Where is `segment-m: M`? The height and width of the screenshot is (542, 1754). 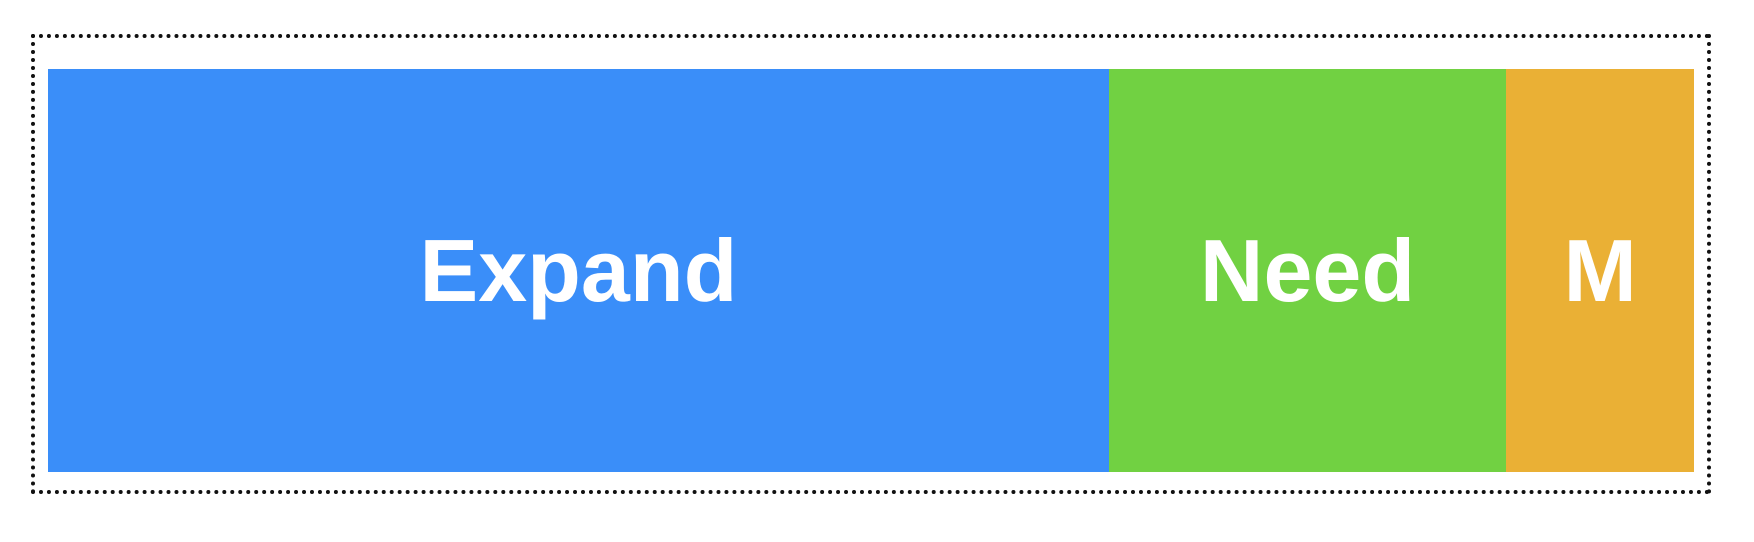 segment-m: M is located at coordinates (1600, 270).